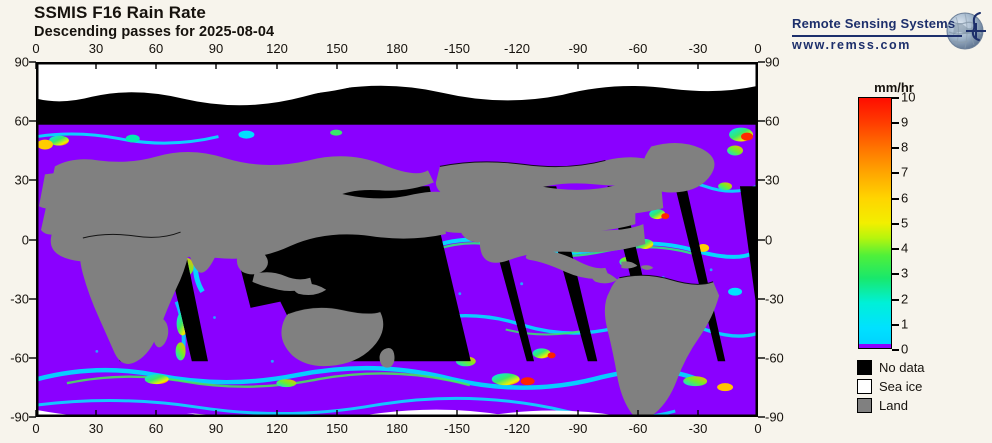  I want to click on legend-swatch-sea-ice, so click(864, 386).